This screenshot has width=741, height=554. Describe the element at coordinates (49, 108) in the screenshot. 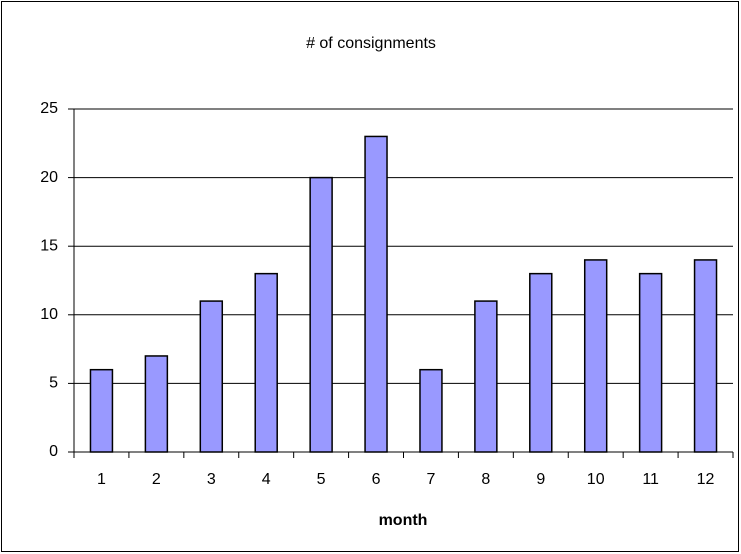

I see `y-tick-label: 25` at that location.